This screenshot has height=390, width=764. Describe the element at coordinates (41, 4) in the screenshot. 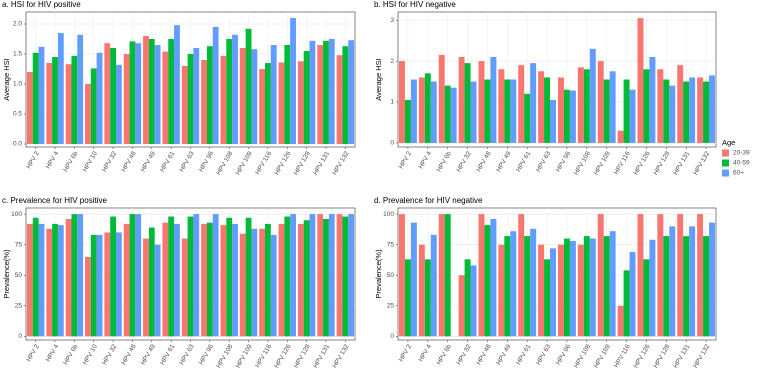

I see `panel-title: a. HSI for HIV positive` at that location.